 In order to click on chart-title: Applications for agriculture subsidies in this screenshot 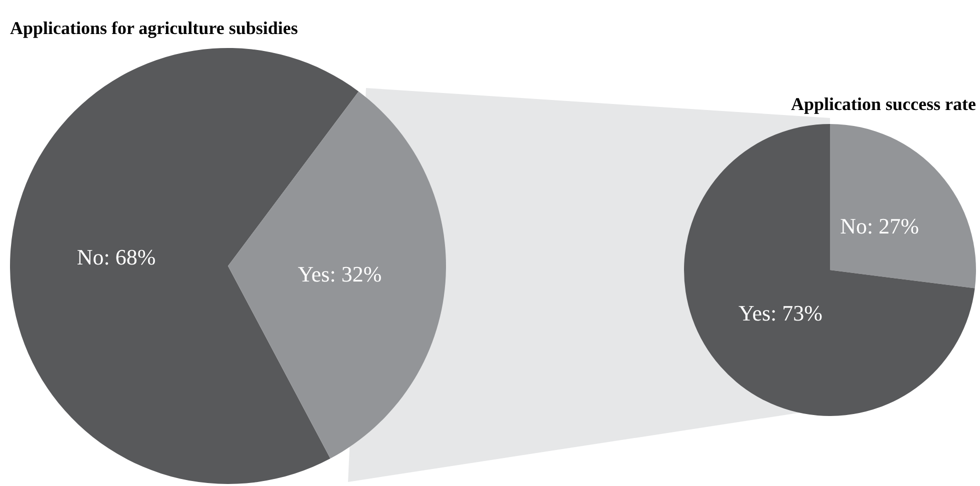, I will do `click(154, 28)`.